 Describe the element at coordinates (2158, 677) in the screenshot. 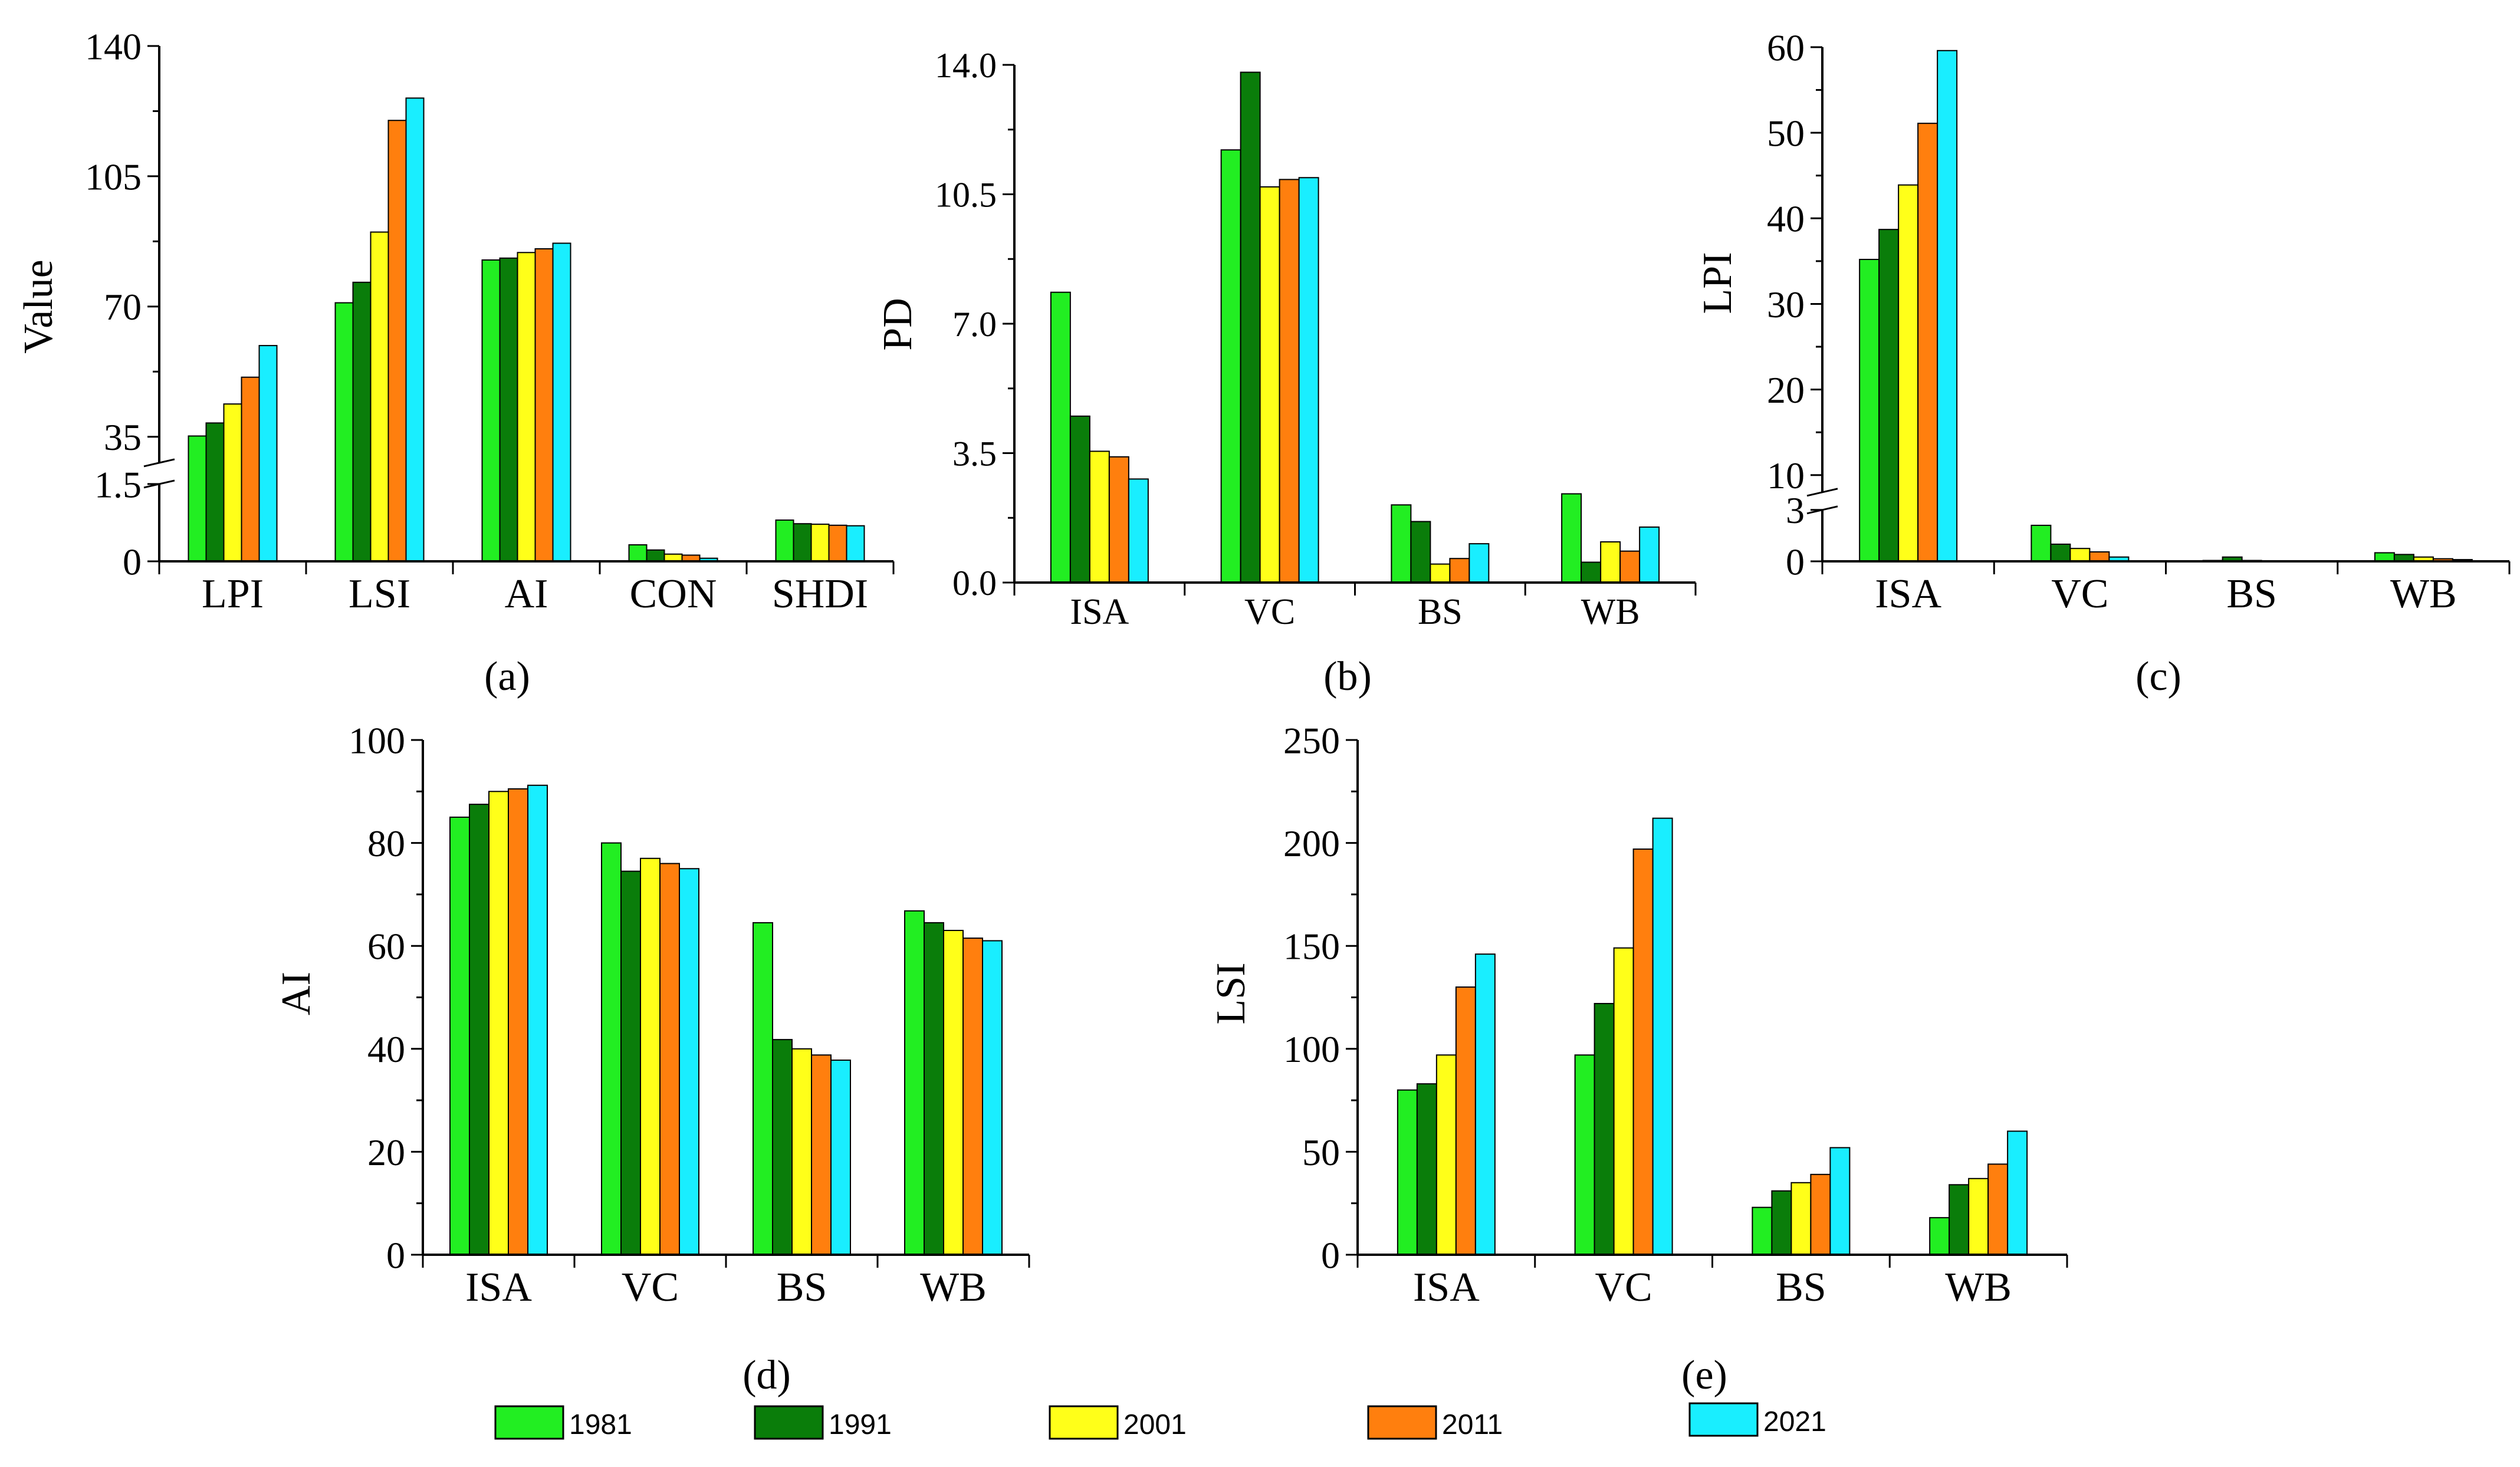

I see `chart-c-panel-label: (c)` at that location.